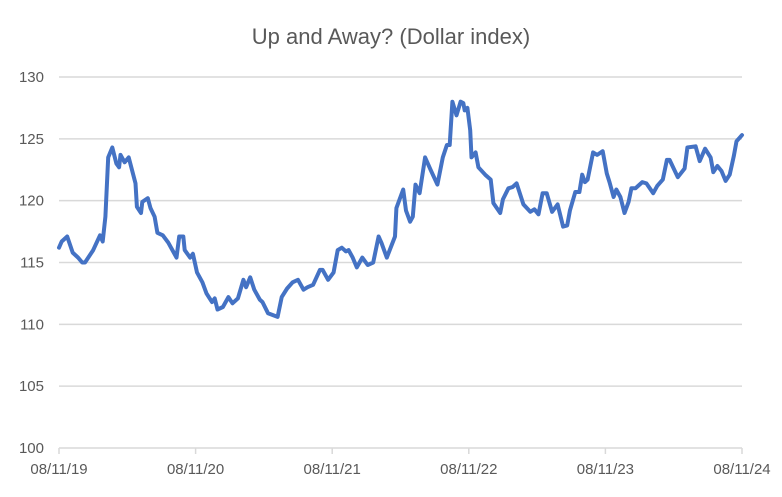  I want to click on x-tick-label: 08/11/20, so click(195, 469).